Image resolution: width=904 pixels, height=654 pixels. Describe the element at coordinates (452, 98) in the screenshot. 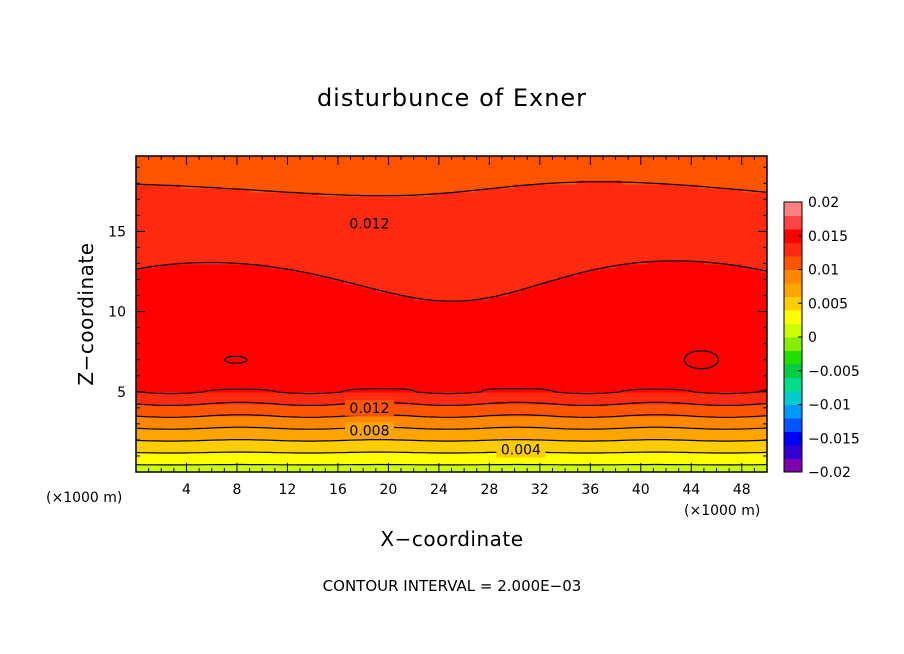

I see `chart-title: disturbunce of Exner` at that location.